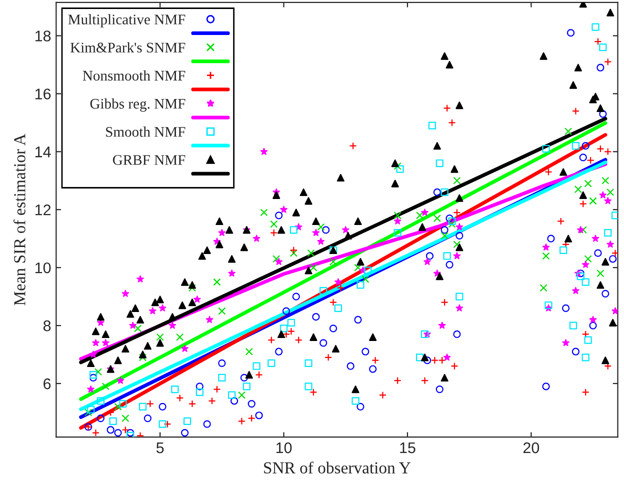  I want to click on x-tick-label: 10, so click(284, 448).